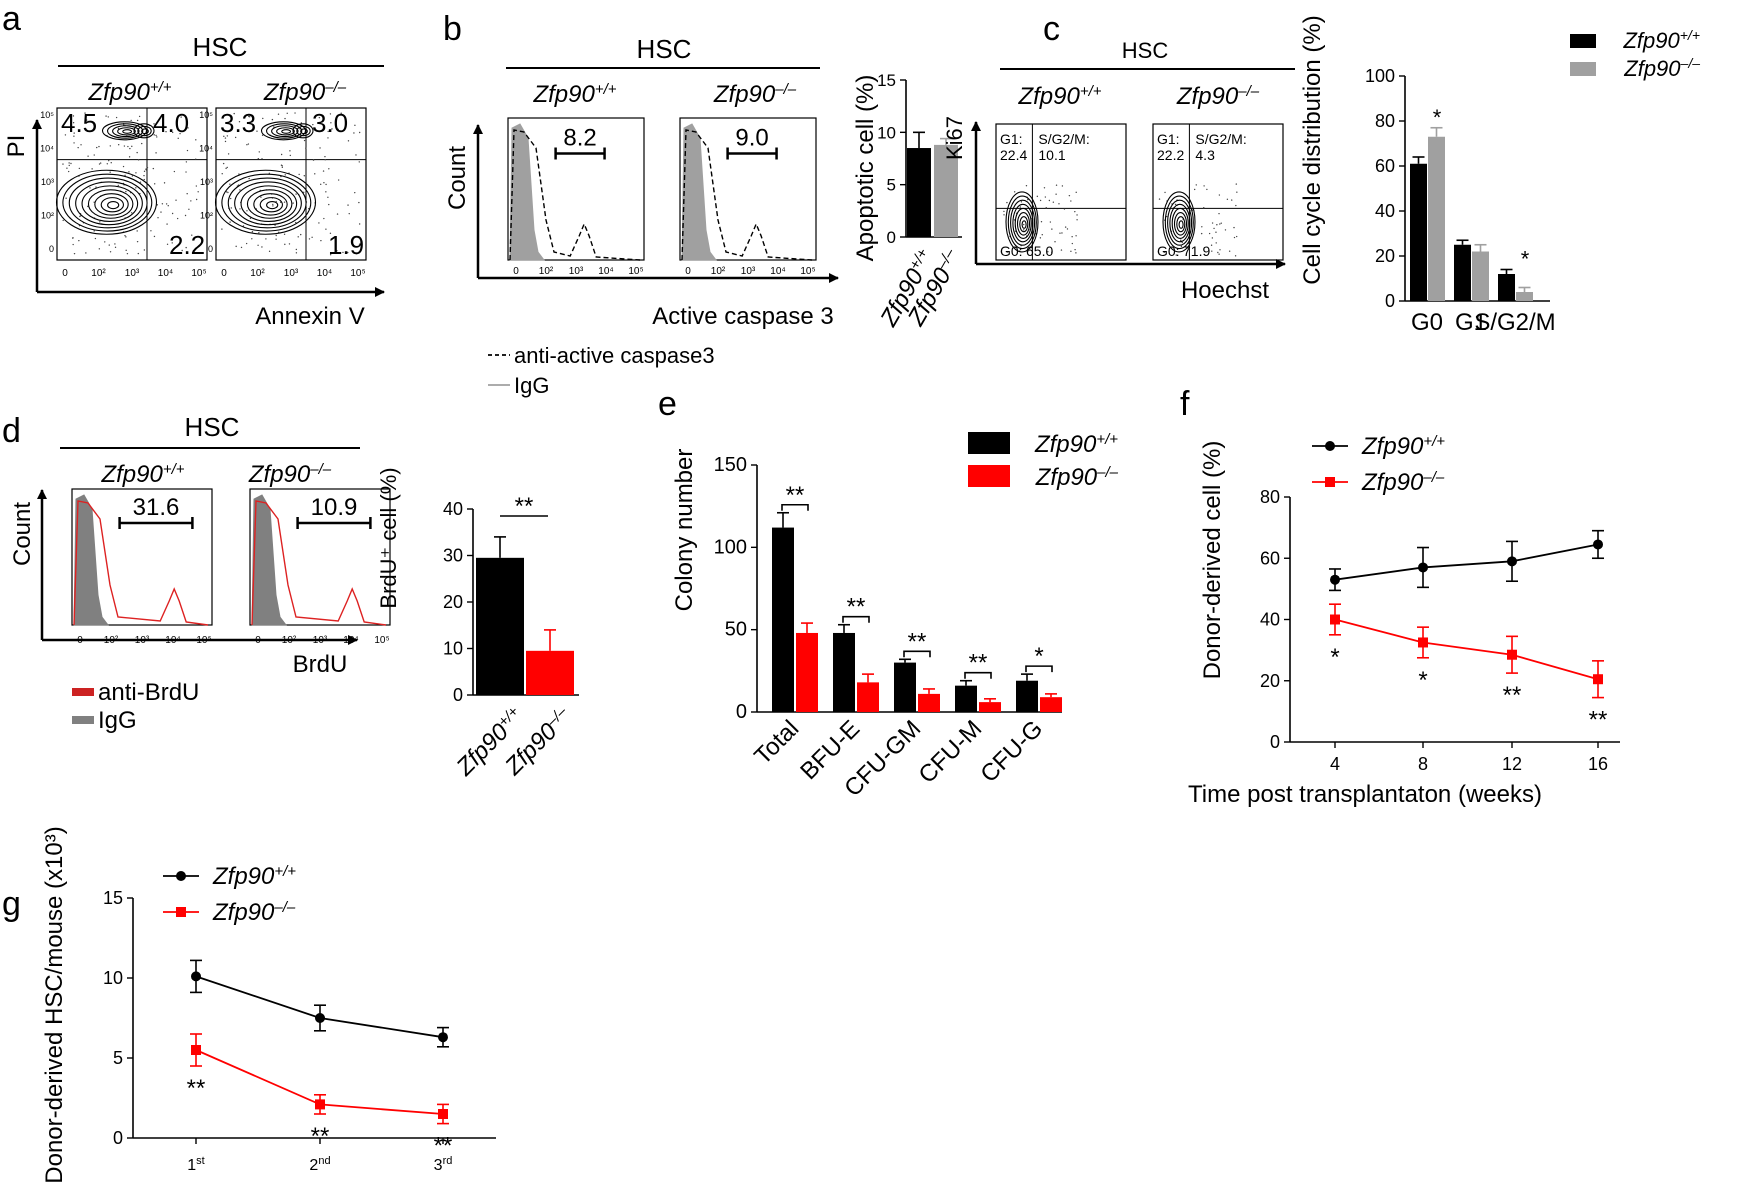 Image resolution: width=1750 pixels, height=1182 pixels. Describe the element at coordinates (453, 602) in the screenshot. I see `y-tick-label: 20` at that location.